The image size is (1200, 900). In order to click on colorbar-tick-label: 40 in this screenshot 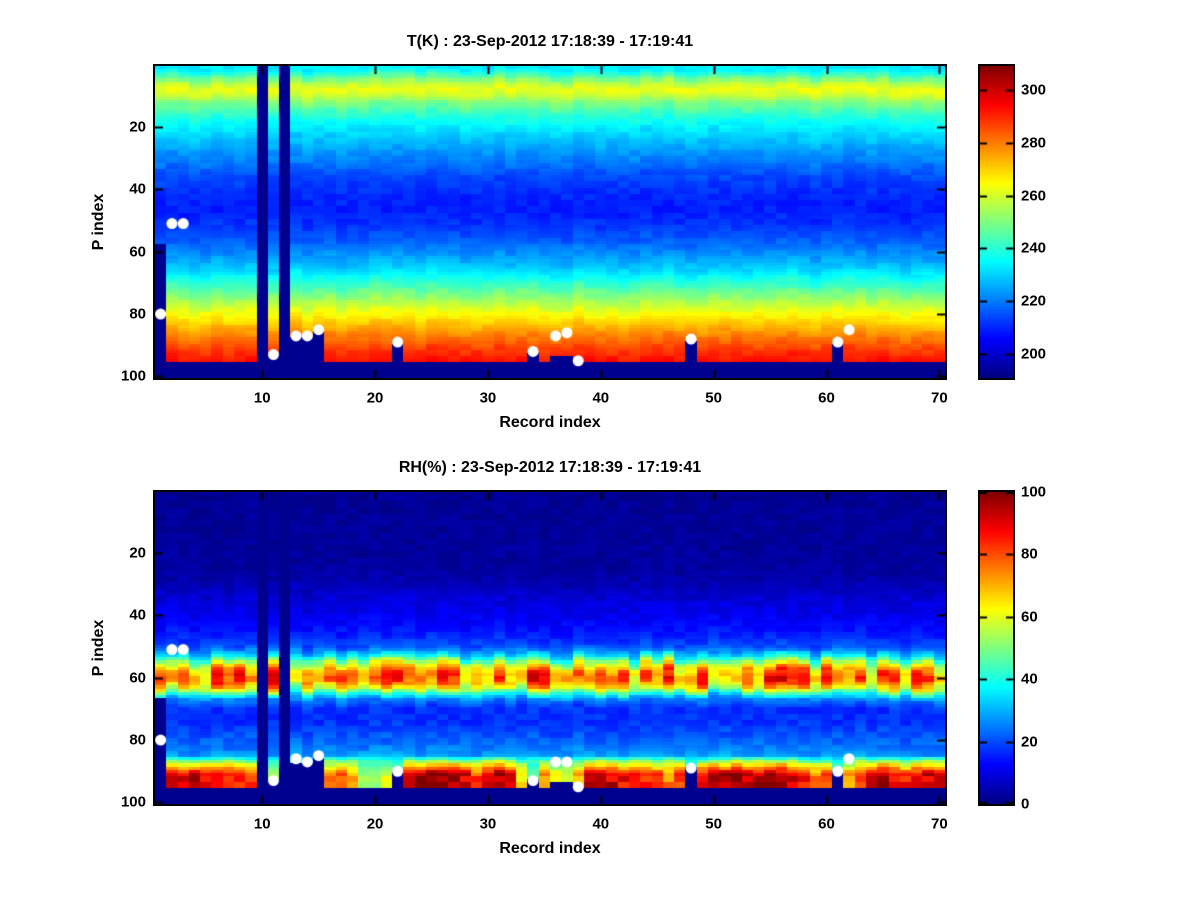, I will do `click(1029, 679)`.